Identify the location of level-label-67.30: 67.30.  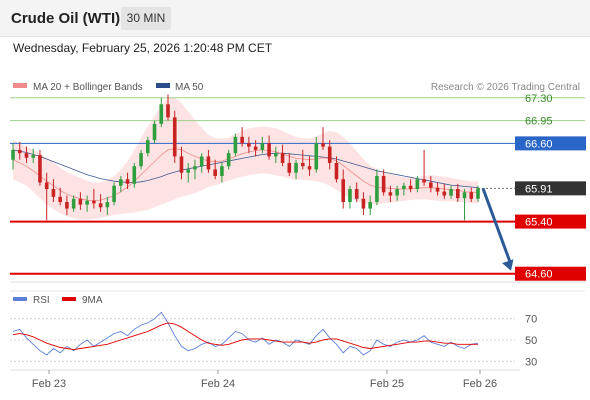
(539, 99).